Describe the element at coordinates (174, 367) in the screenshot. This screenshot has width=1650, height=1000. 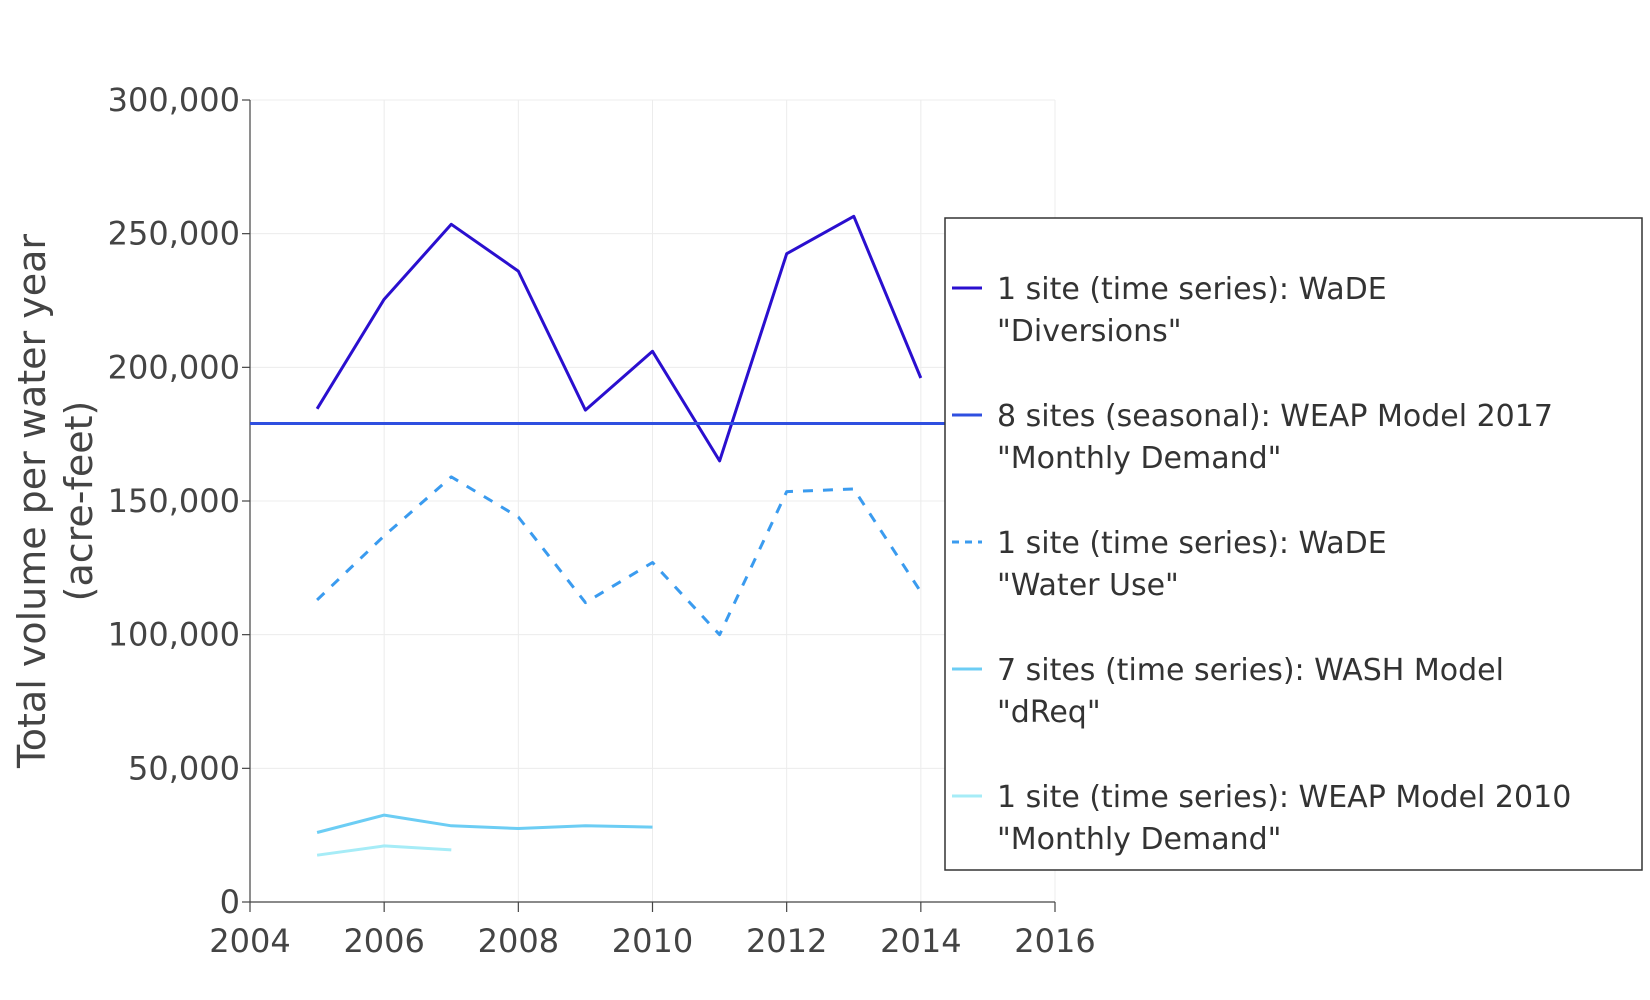
I see `y-tick-label: 200,000` at that location.